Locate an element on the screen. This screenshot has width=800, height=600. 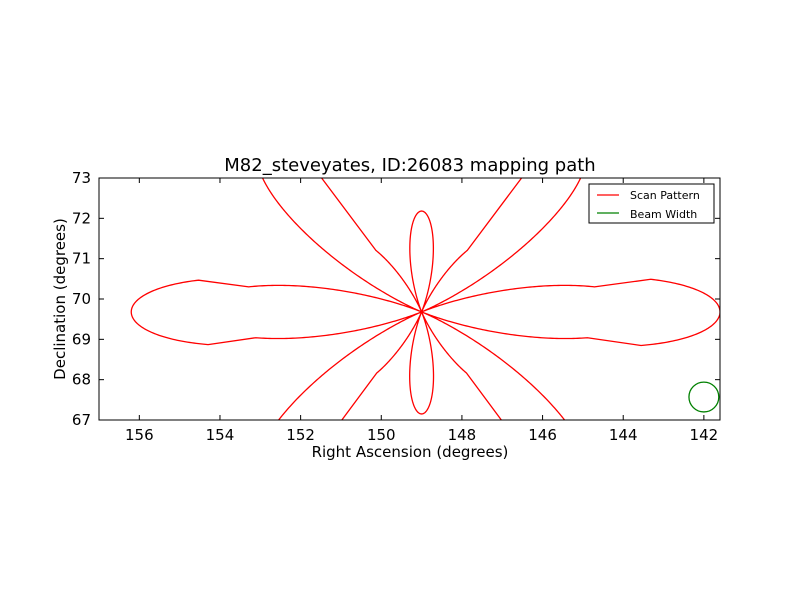
y-tick-label: 70 is located at coordinates (81, 299).